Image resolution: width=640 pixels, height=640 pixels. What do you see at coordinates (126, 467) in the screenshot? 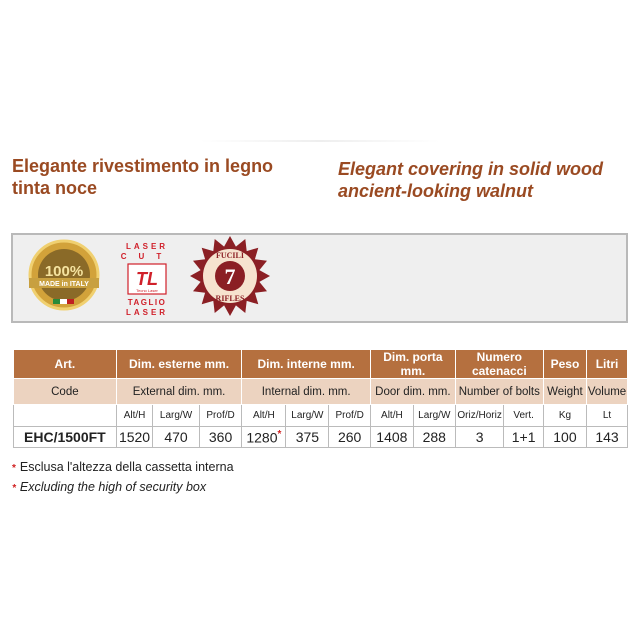
I see `footnote-it-text: Esclusa l'altezza della cassetta interna` at bounding box center [126, 467].